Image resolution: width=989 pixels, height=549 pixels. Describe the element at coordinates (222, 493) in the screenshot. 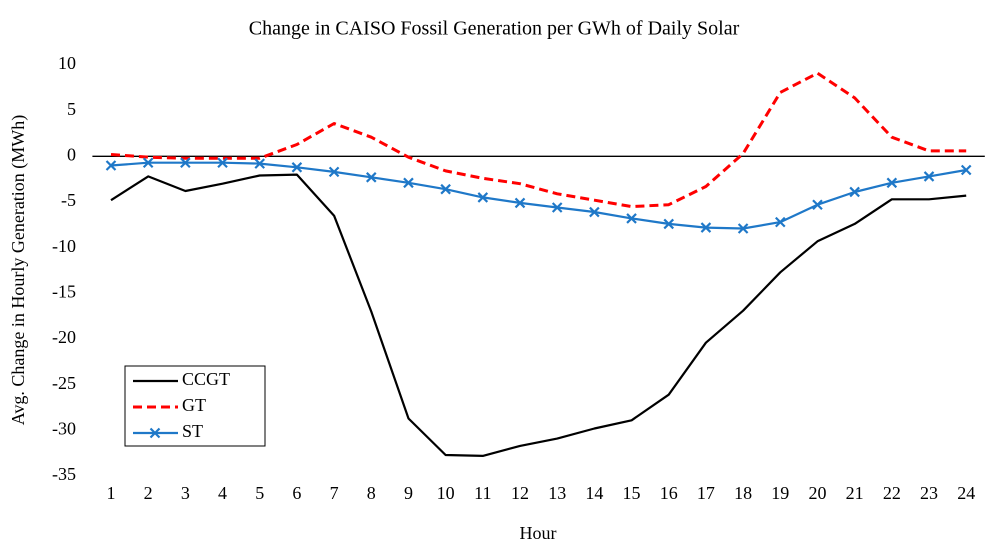

I see `x-tick-label: 4` at that location.